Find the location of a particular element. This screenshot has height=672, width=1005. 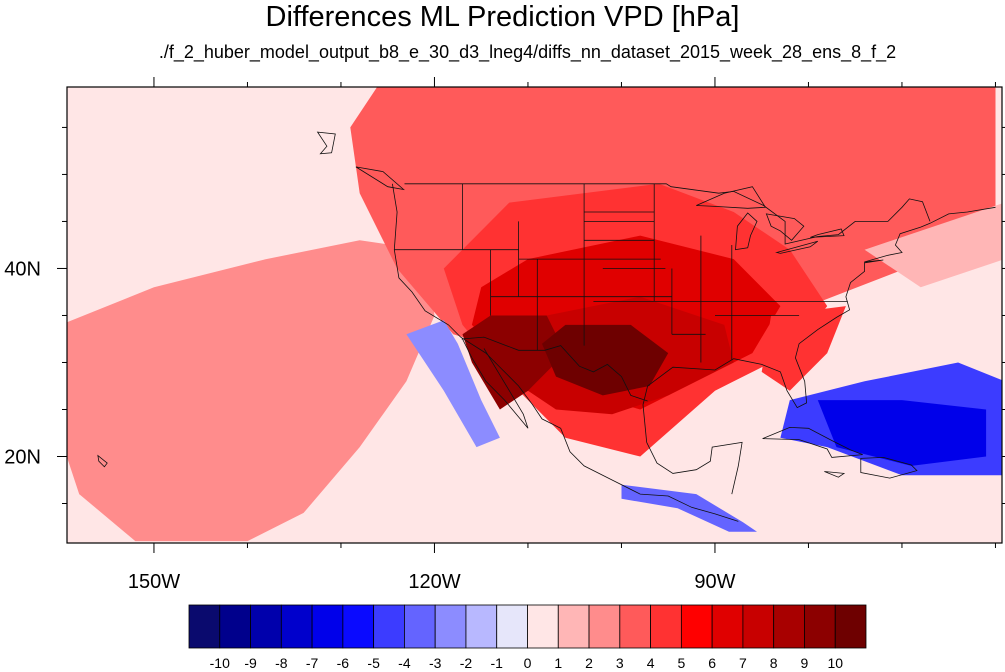

hispaniola-coastline is located at coordinates (889, 467).